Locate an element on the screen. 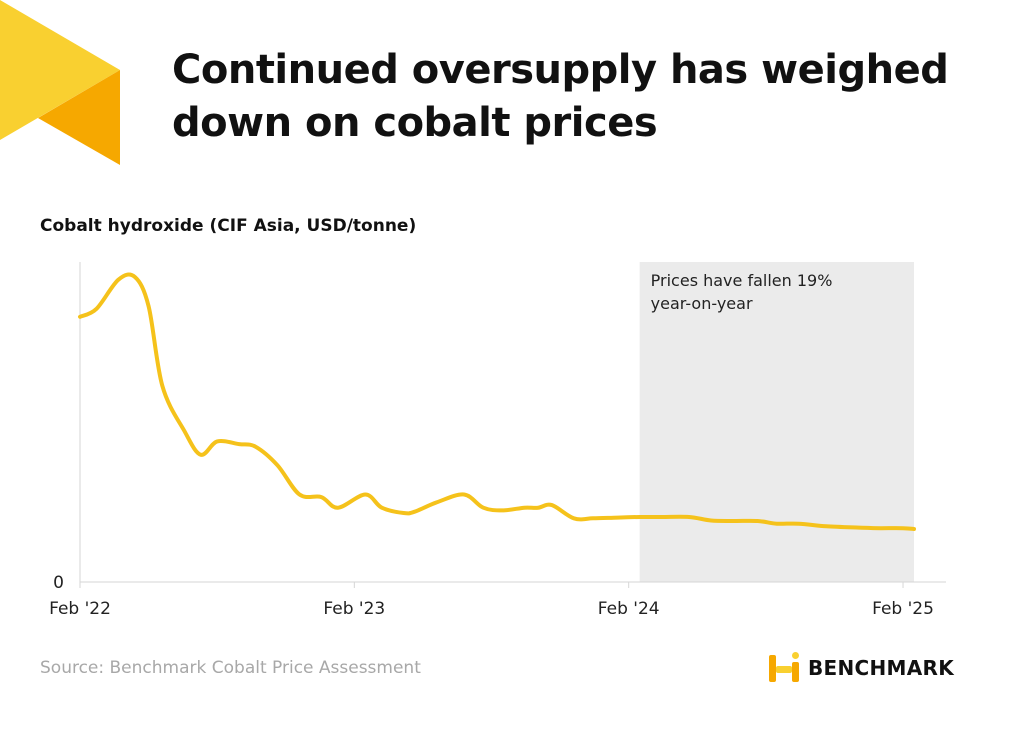  brand-logo: BENCHMARK is located at coordinates (860, 668).